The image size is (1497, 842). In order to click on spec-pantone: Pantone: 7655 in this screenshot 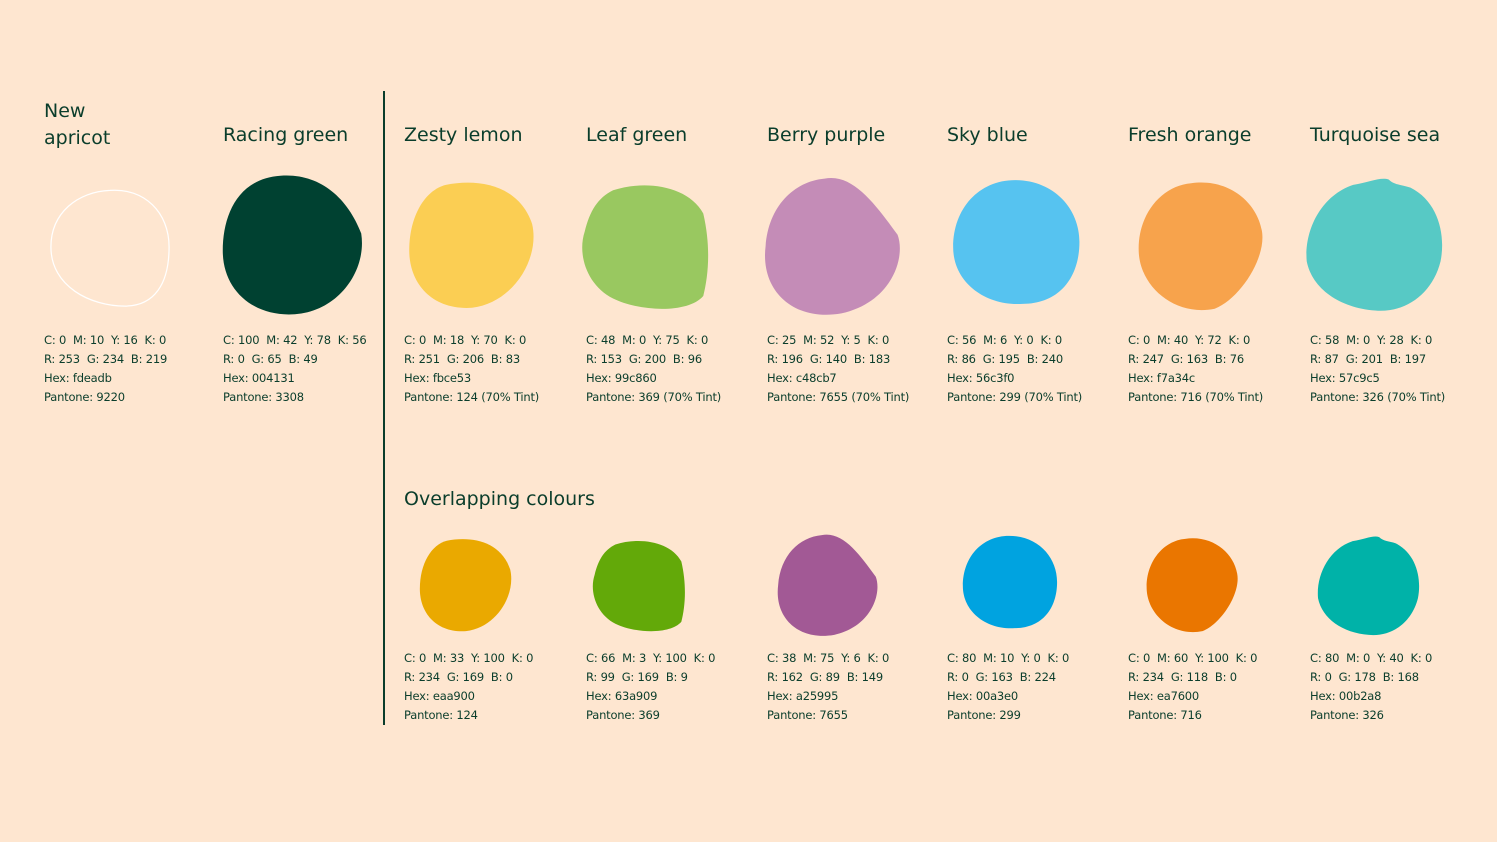, I will do `click(807, 715)`.